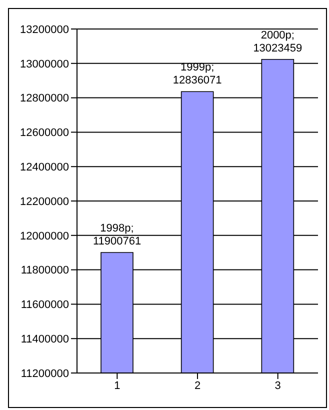  What do you see at coordinates (117, 386) in the screenshot?
I see `x-tick-label: 1` at bounding box center [117, 386].